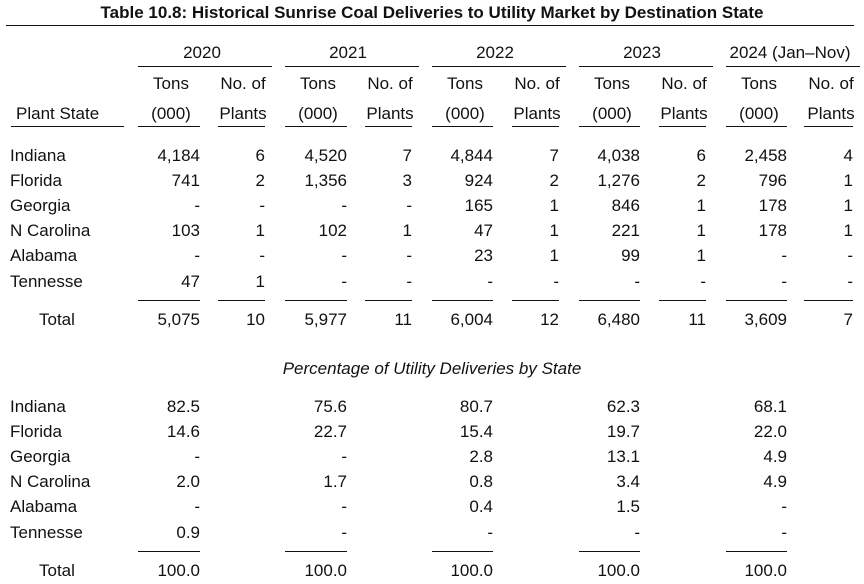 This screenshot has height=584, width=864. I want to click on year-header: 2023, so click(642, 52).